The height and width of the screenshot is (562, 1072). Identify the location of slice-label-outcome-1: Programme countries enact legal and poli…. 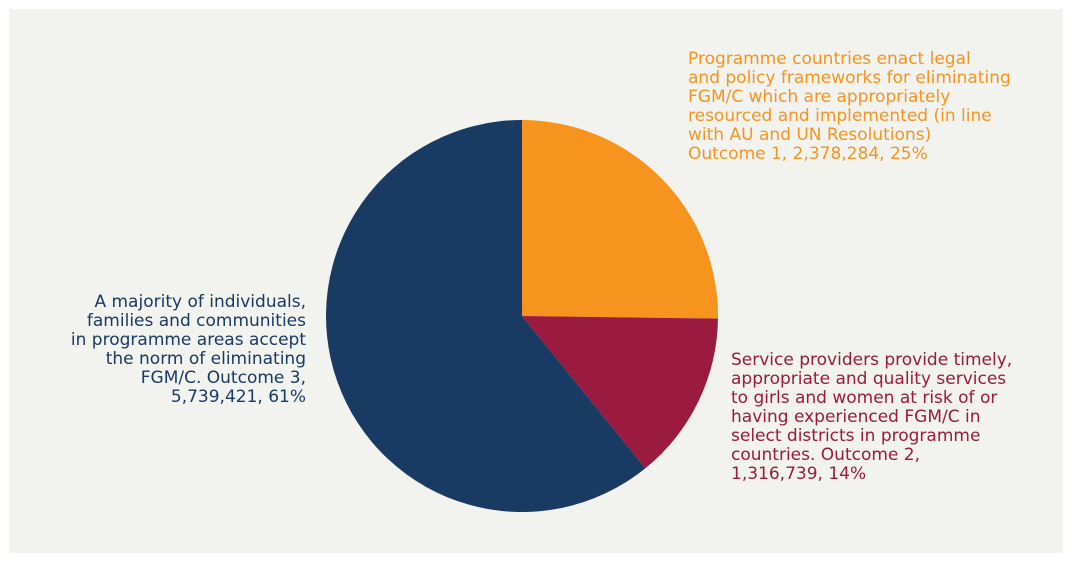
(849, 106).